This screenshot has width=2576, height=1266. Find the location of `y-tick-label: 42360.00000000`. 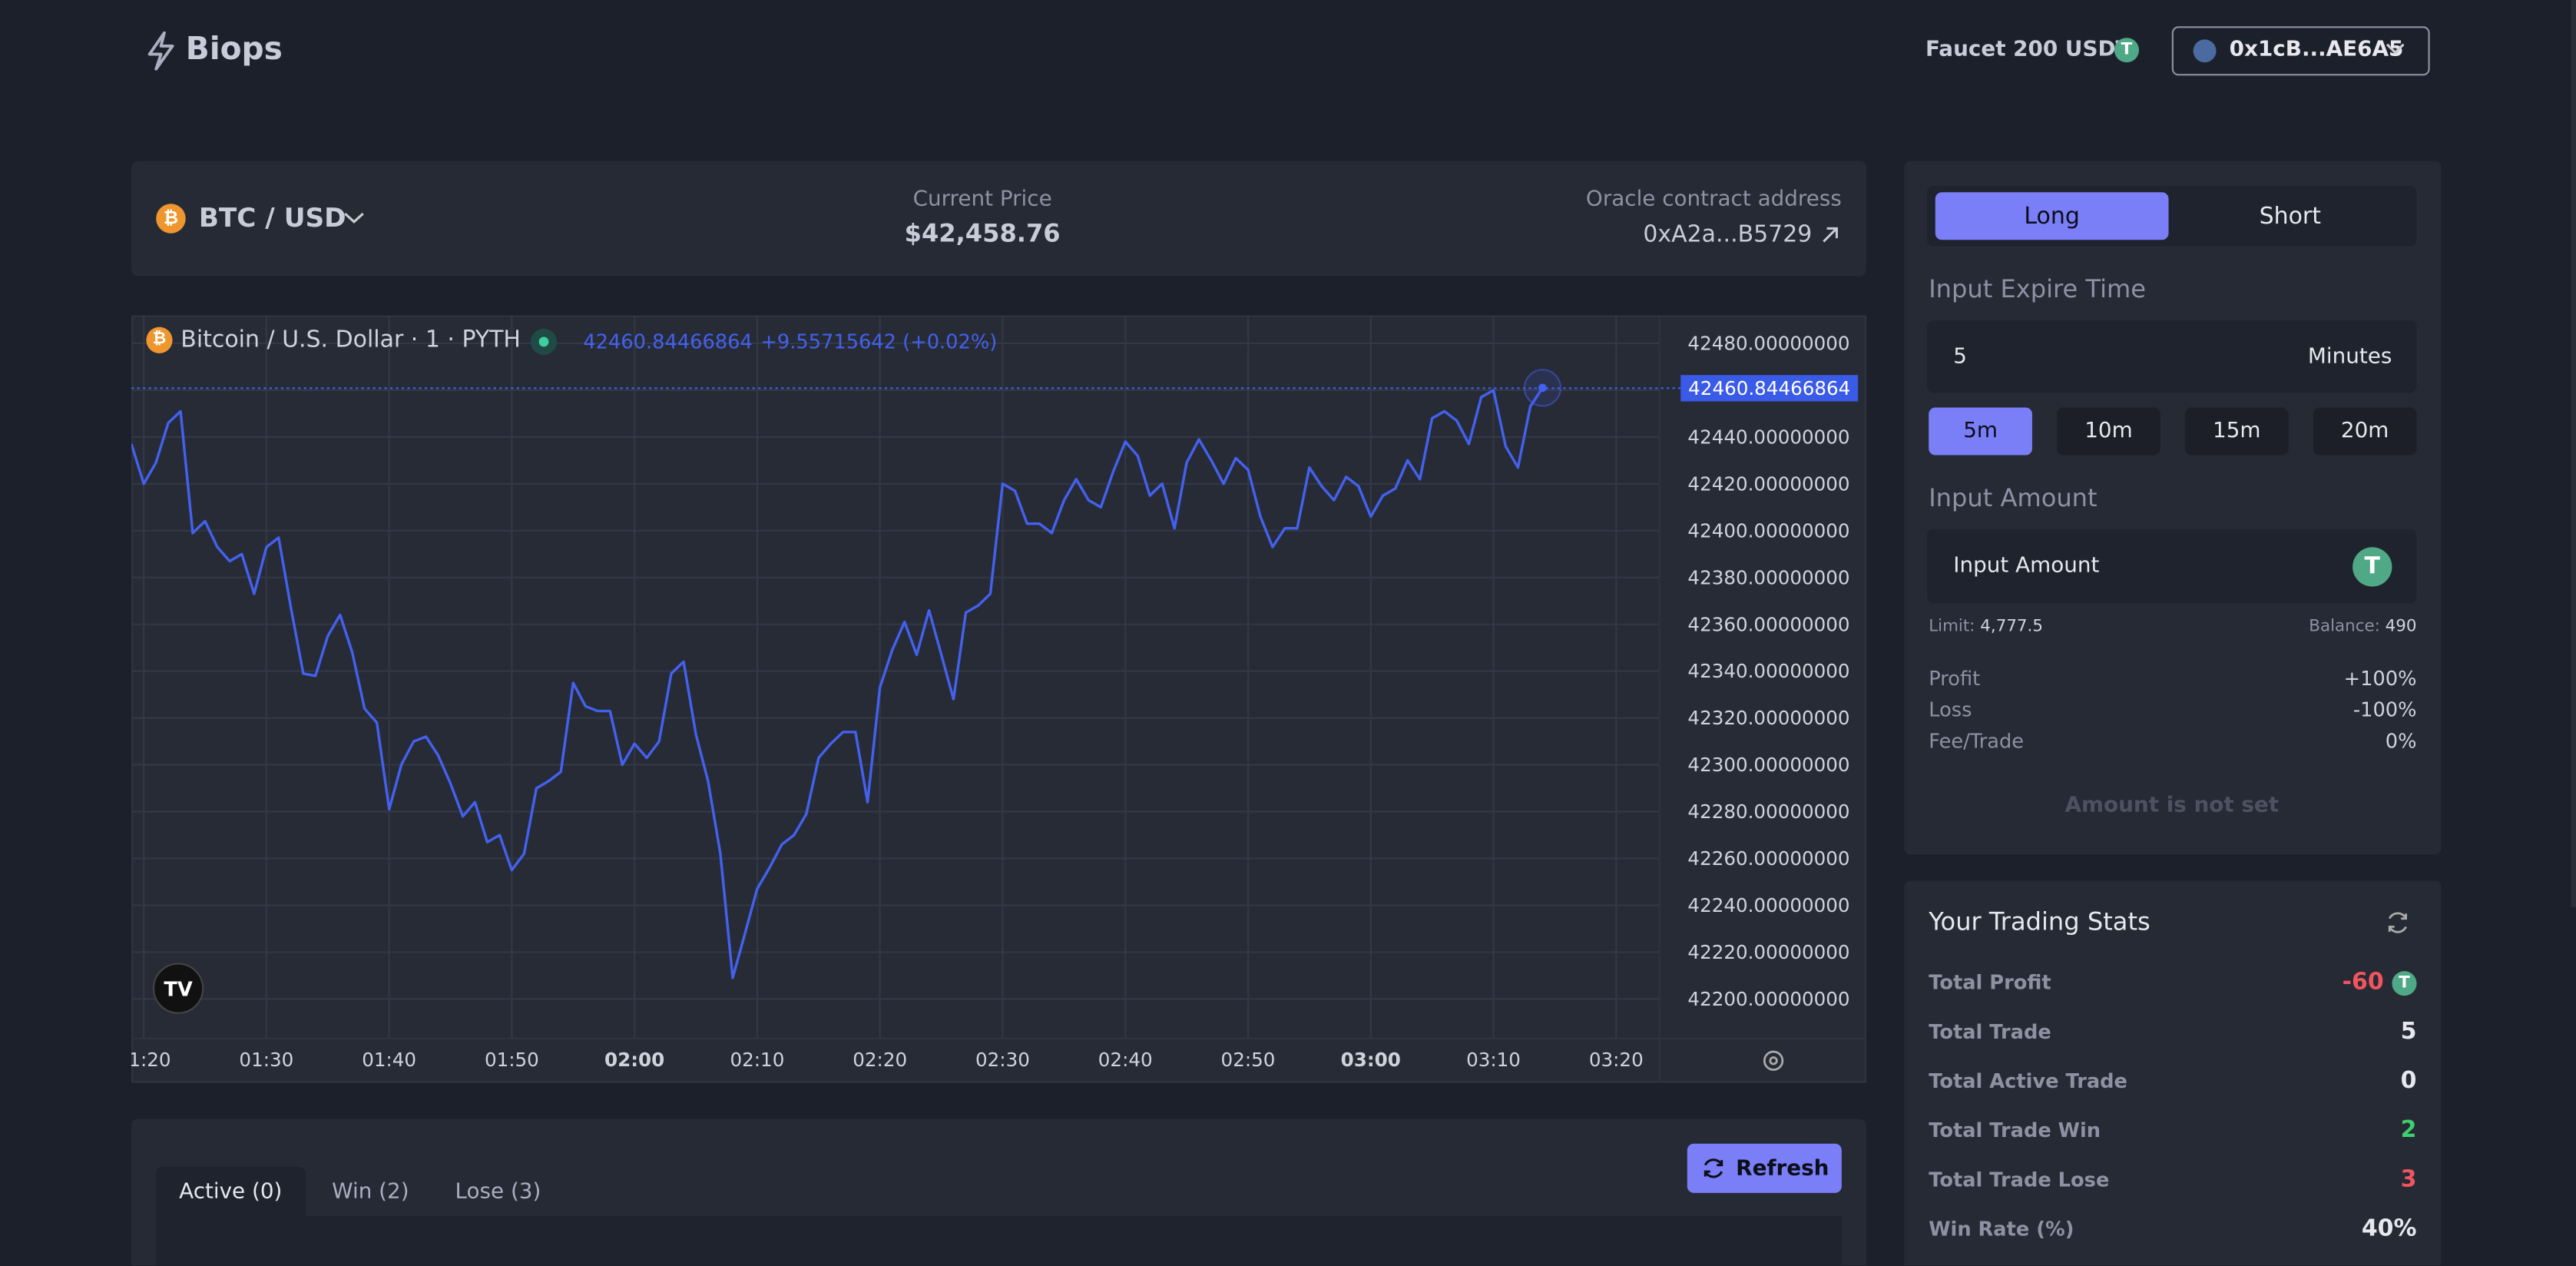

y-tick-label: 42360.00000000 is located at coordinates (1768, 624).